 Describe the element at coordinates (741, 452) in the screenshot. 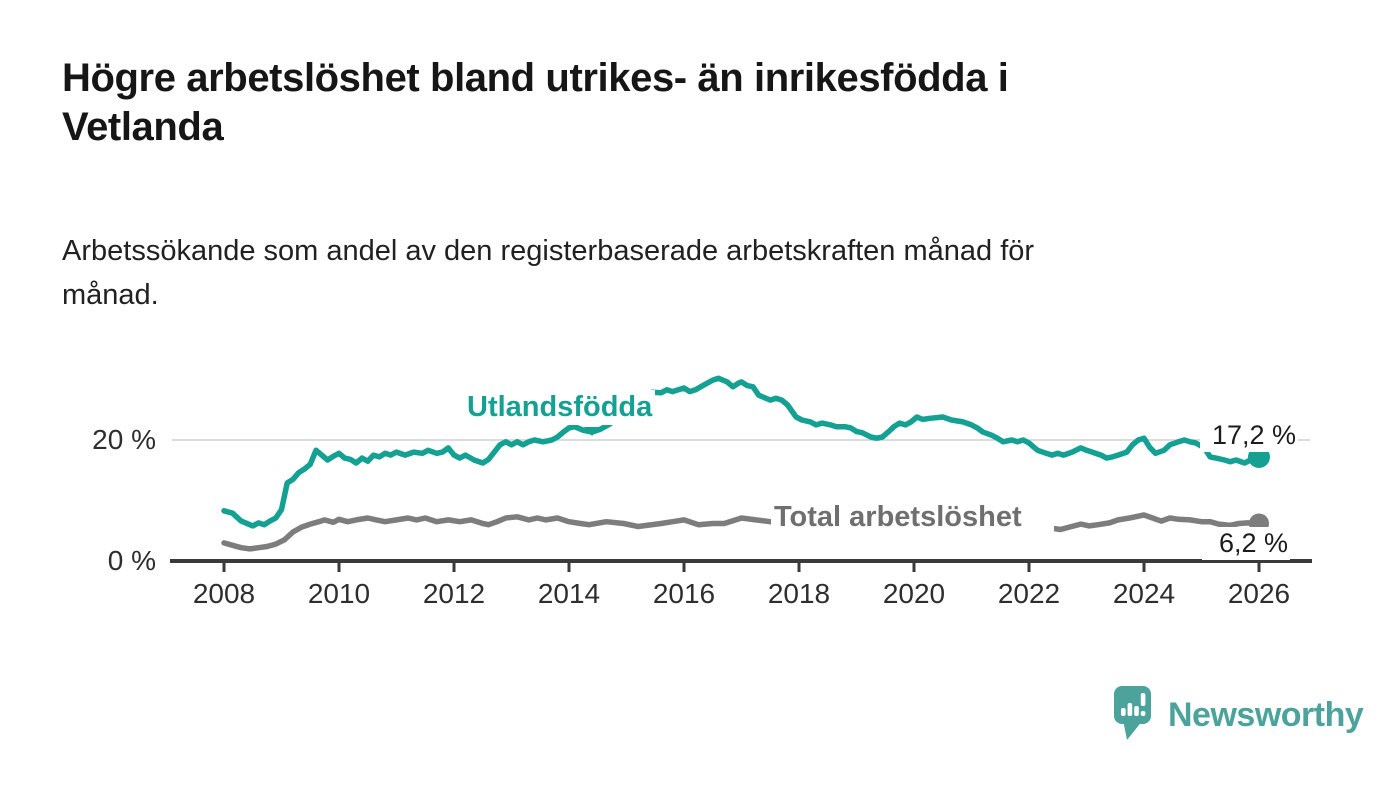

I see `series-line-utlandsfodda` at that location.